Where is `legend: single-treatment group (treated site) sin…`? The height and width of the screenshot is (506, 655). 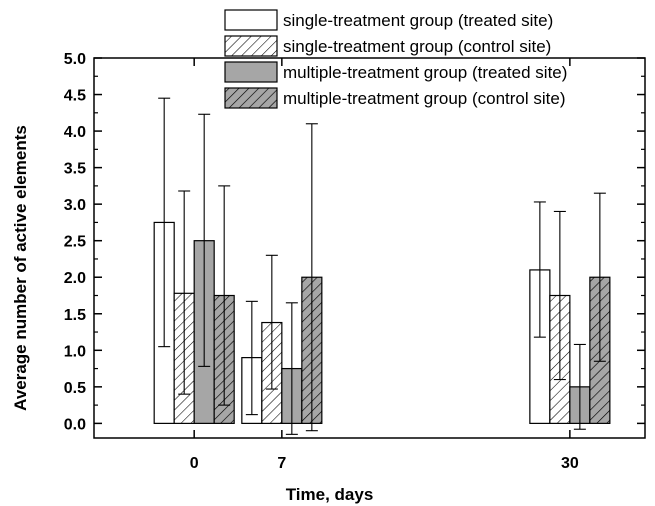 legend: single-treatment group (treated site) sin… is located at coordinates (395, 59).